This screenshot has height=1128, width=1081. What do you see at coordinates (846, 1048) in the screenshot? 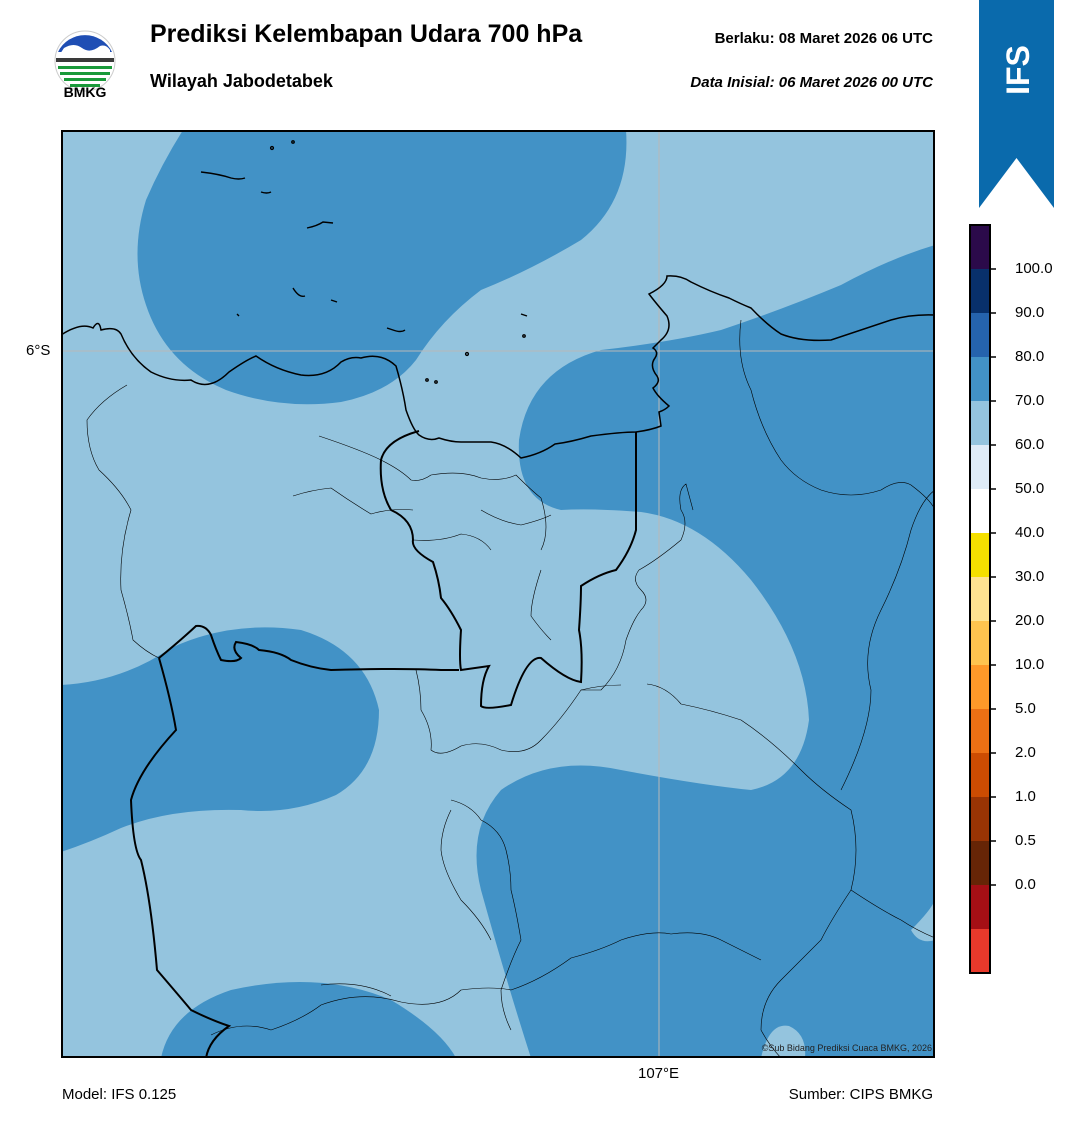
I see `map-credit: ©Sub Bidang Prediksi Cuaca BMKG, 2026` at bounding box center [846, 1048].